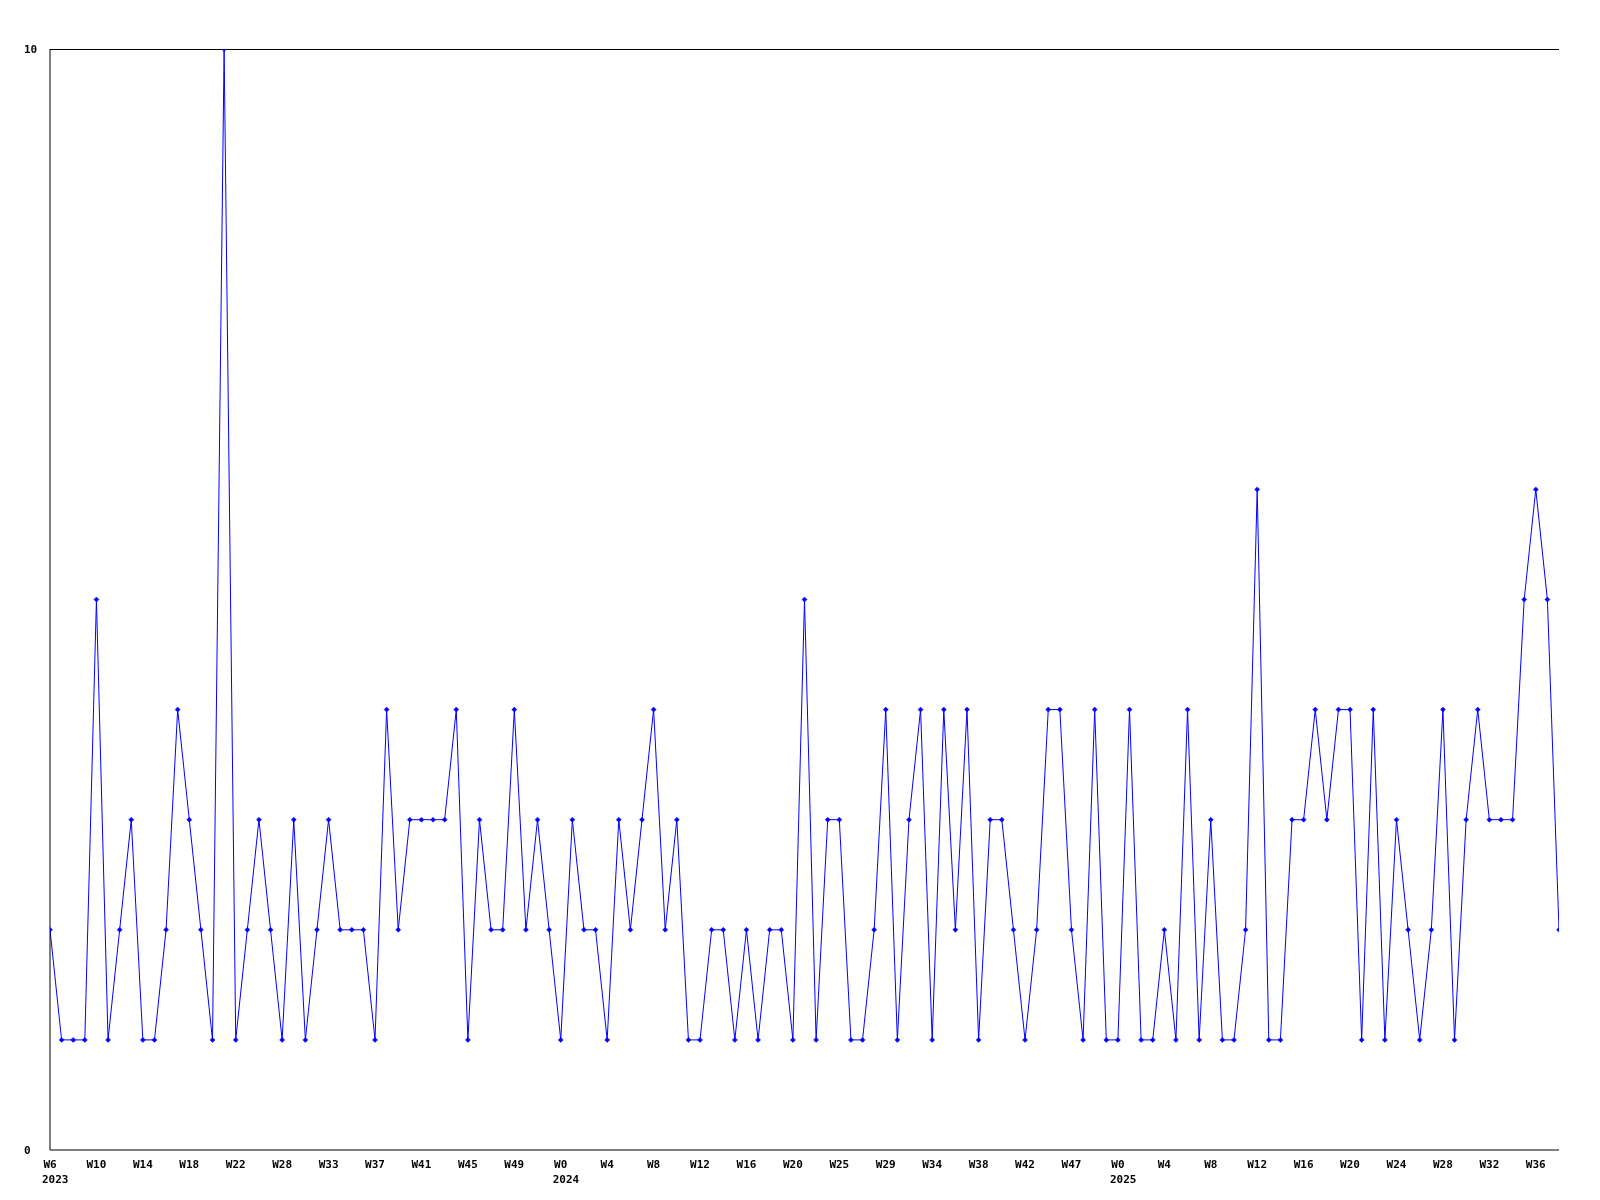  What do you see at coordinates (839, 1164) in the screenshot?
I see `x-tick-label: W25` at bounding box center [839, 1164].